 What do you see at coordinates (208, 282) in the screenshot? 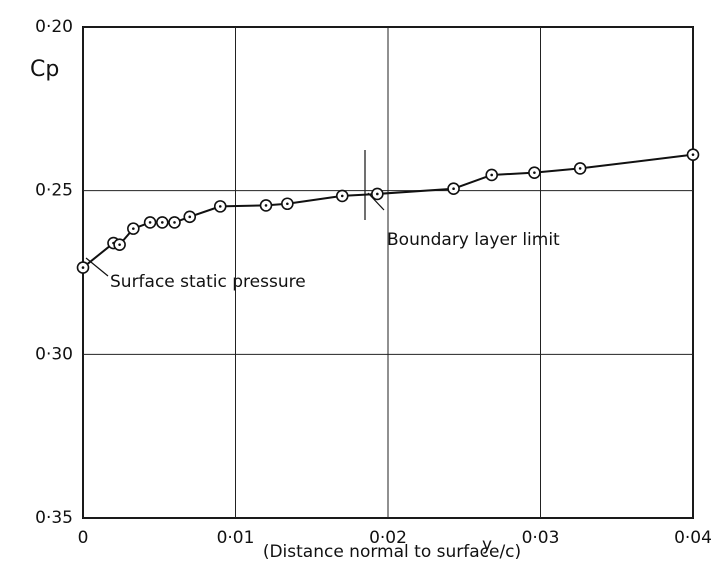
I see `annotation: Surface static pressure` at bounding box center [208, 282].